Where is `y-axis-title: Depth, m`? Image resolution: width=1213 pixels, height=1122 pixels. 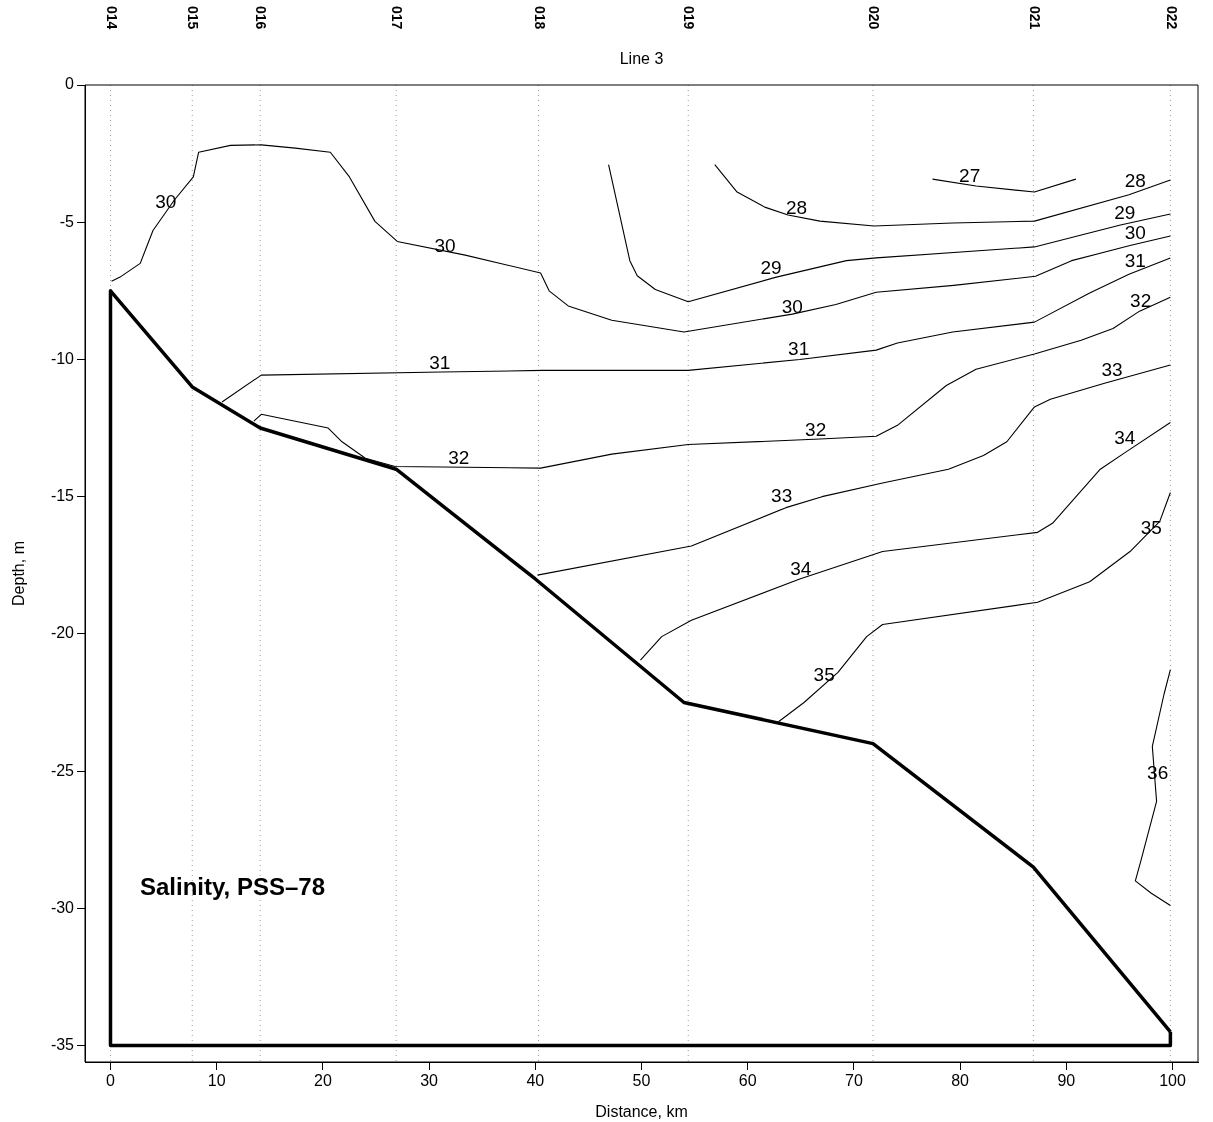
y-axis-title: Depth, m is located at coordinates (19, 573).